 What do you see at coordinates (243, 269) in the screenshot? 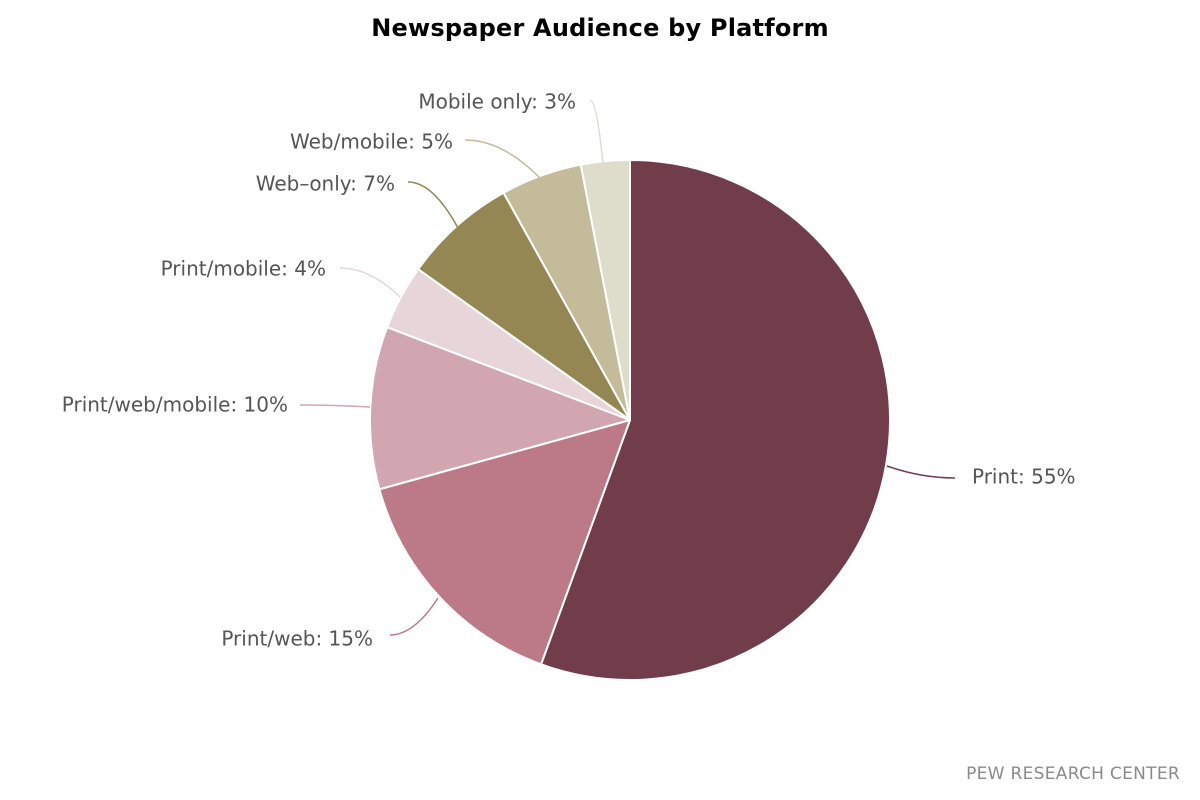
I see `slice-label-print-mobile: Print/mobile: 4%` at bounding box center [243, 269].